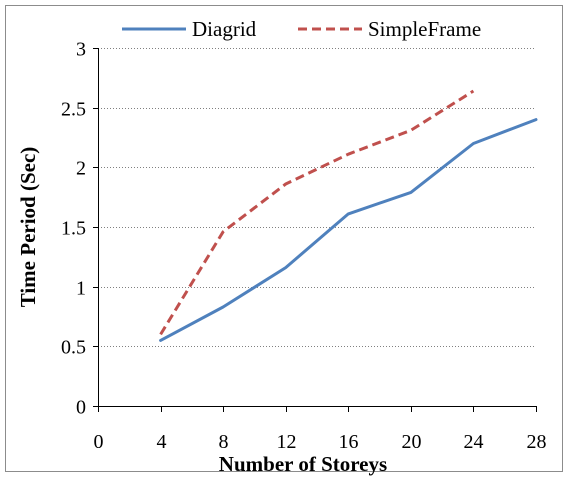 The image size is (568, 477). What do you see at coordinates (303, 464) in the screenshot?
I see `x-axis-title: Number of Storeys` at bounding box center [303, 464].